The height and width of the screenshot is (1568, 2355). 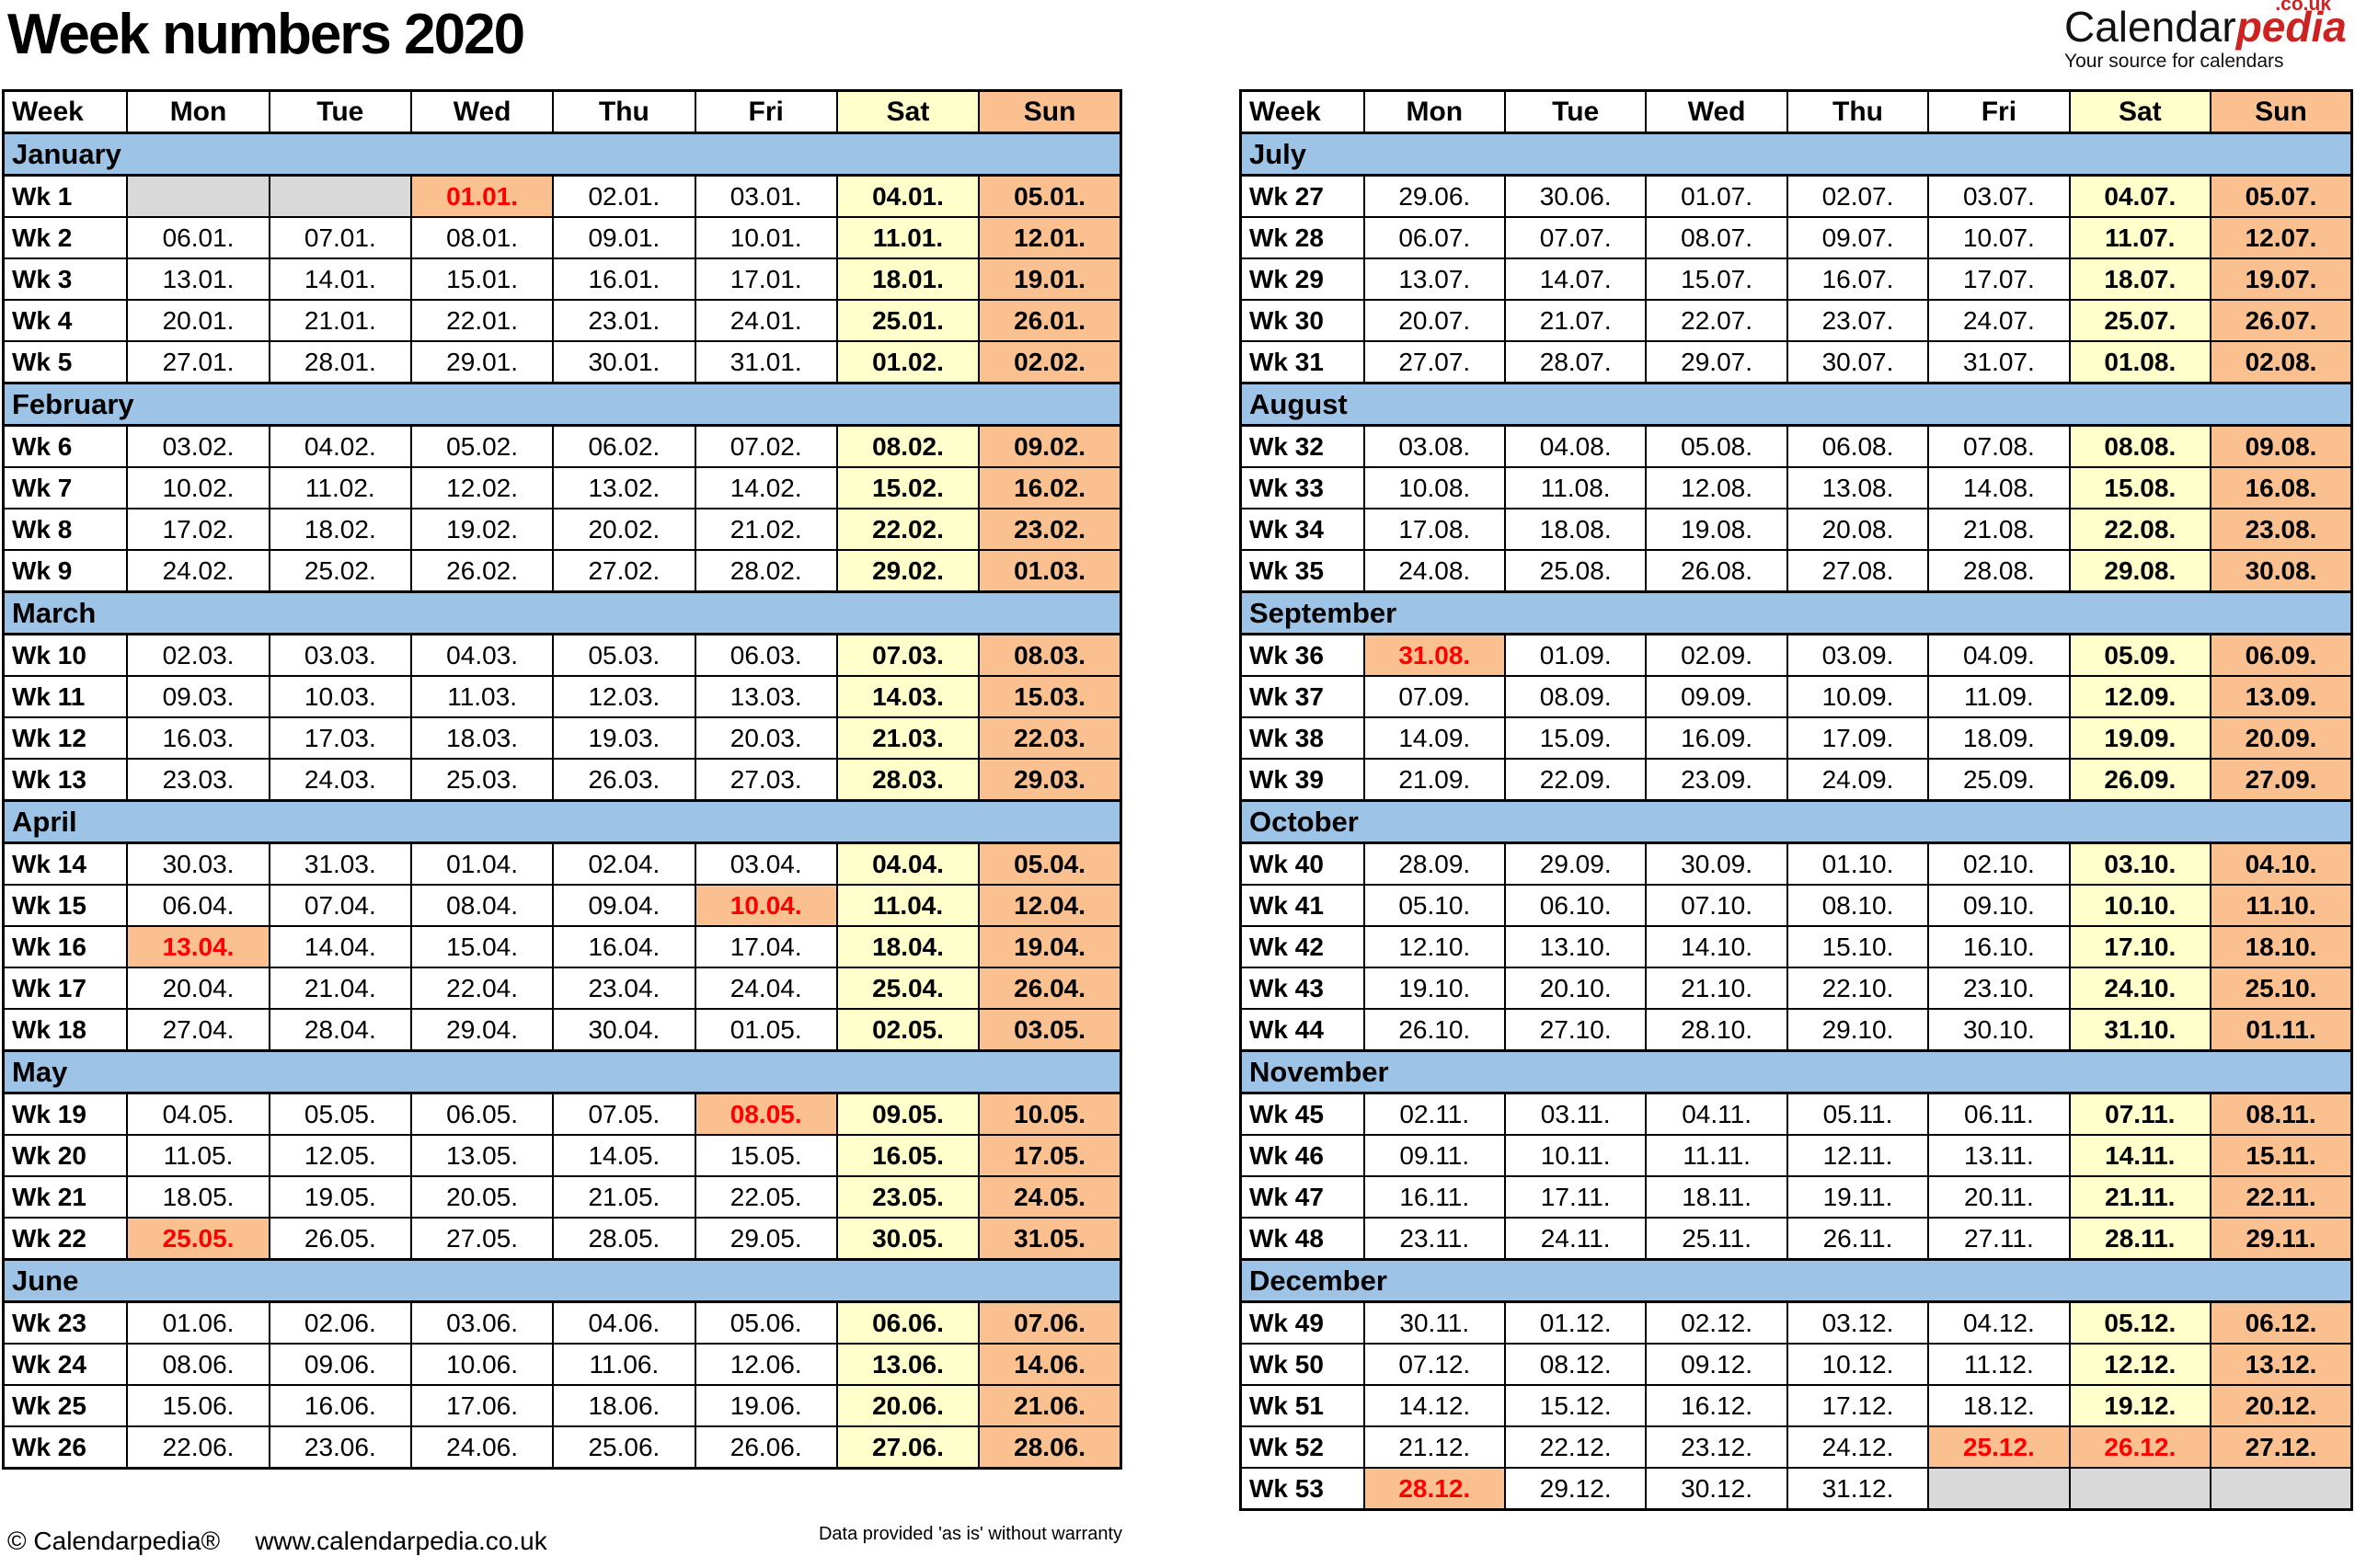 What do you see at coordinates (2140, 1114) in the screenshot?
I see `date-cell: 07.11.` at bounding box center [2140, 1114].